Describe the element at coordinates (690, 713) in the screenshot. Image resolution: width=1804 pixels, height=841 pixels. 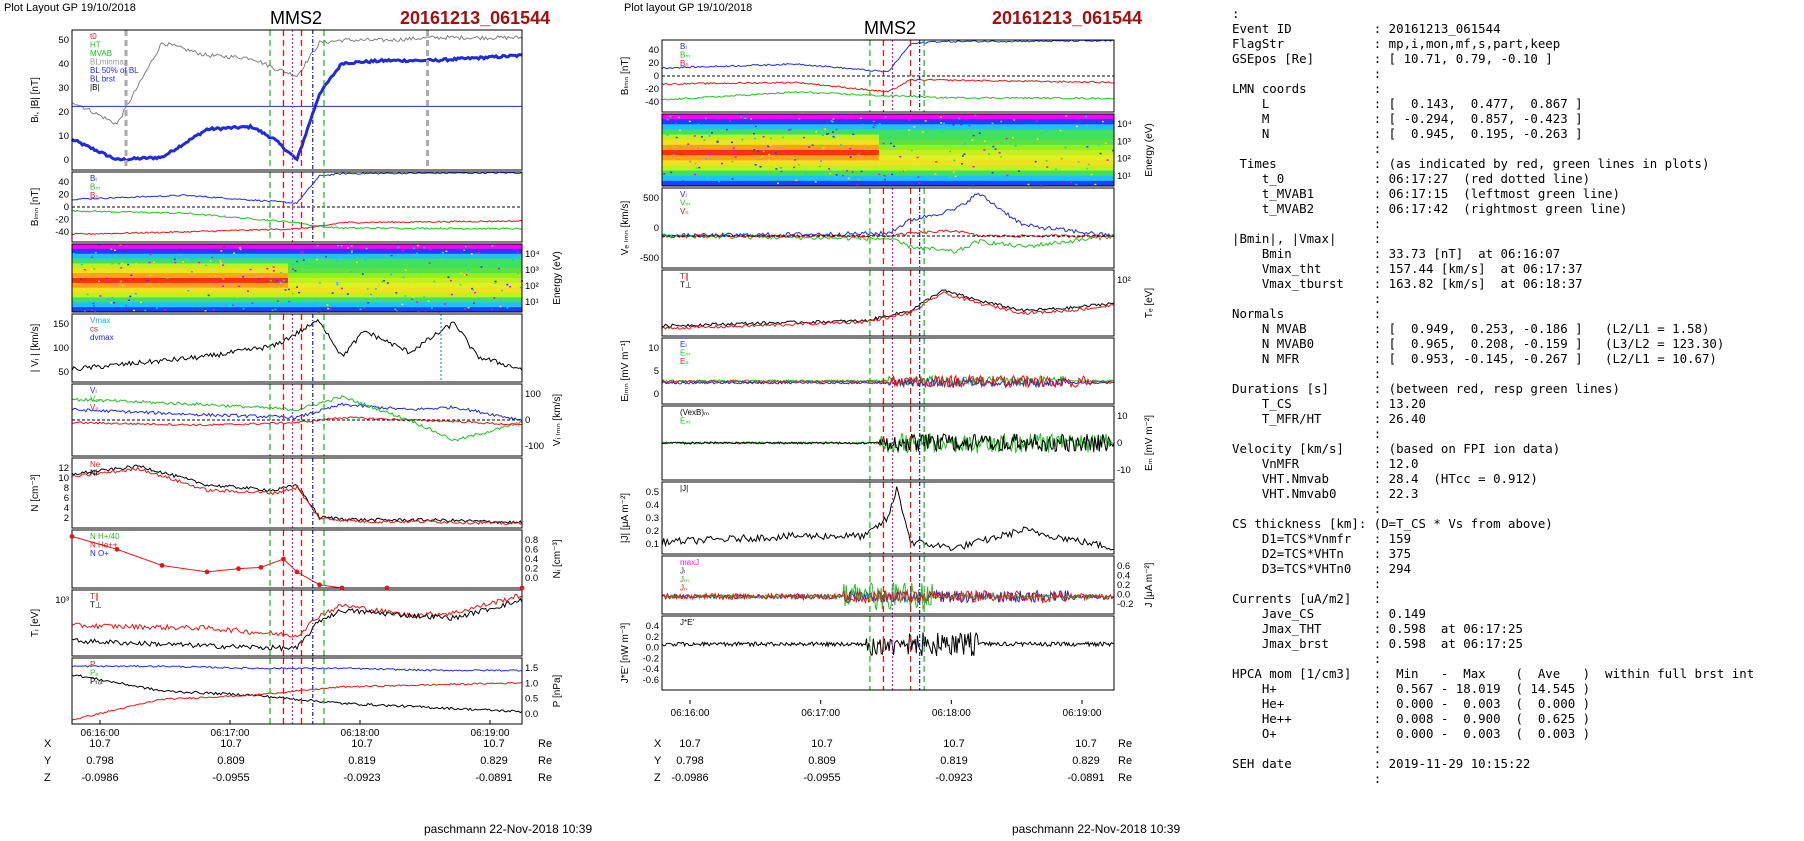
I see `x-tick-label: 06:16:00` at that location.